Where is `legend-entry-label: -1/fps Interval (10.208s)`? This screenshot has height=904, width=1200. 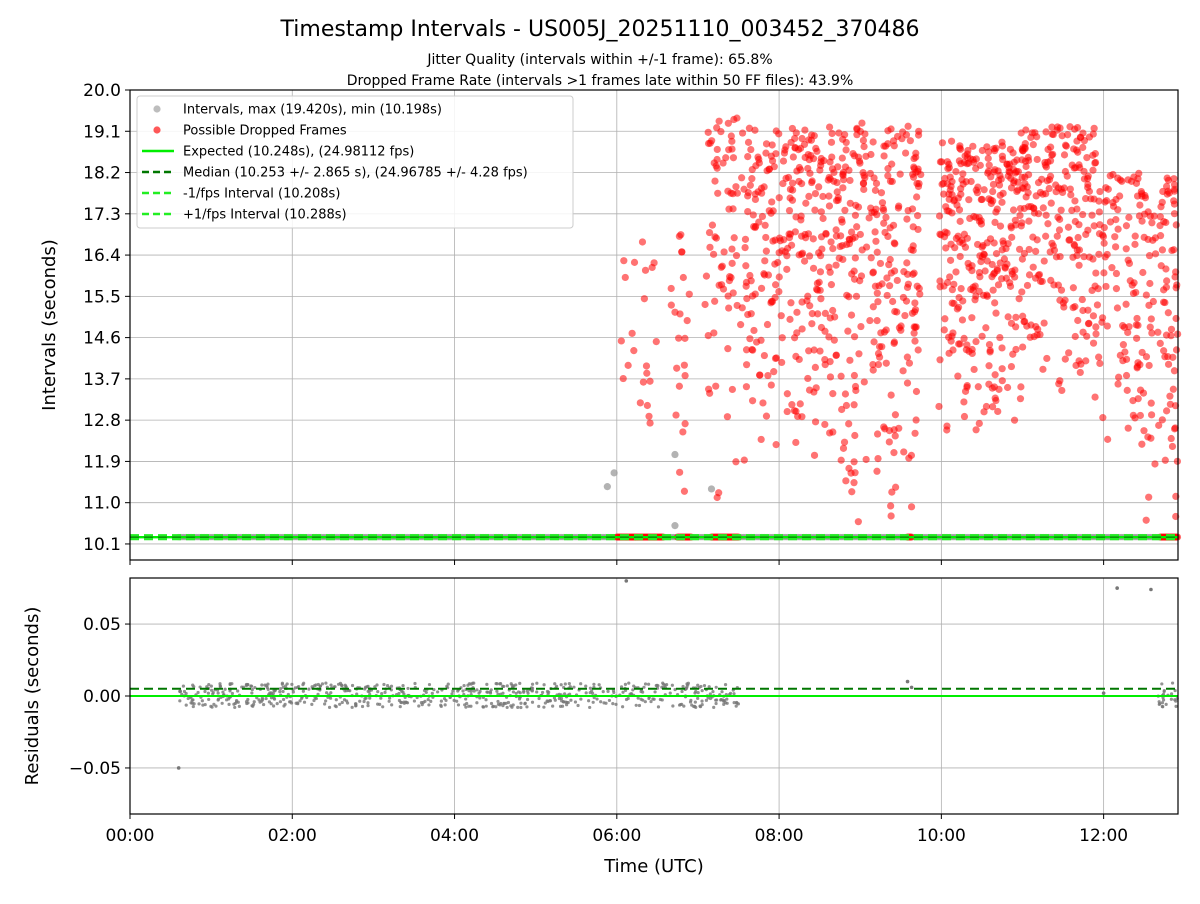 legend-entry-label: -1/fps Interval (10.208s) is located at coordinates (261, 194).